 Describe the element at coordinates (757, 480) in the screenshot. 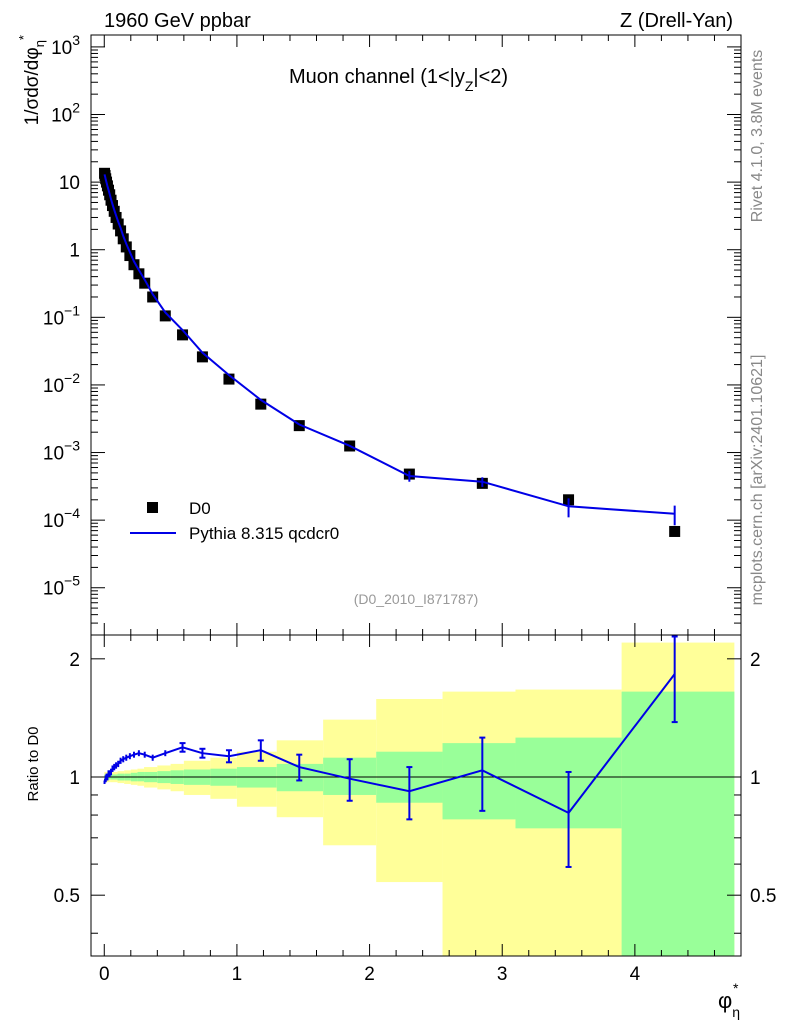

I see `mcplots-info: mcplots.cern.ch [arXiv:2401.10621]` at that location.